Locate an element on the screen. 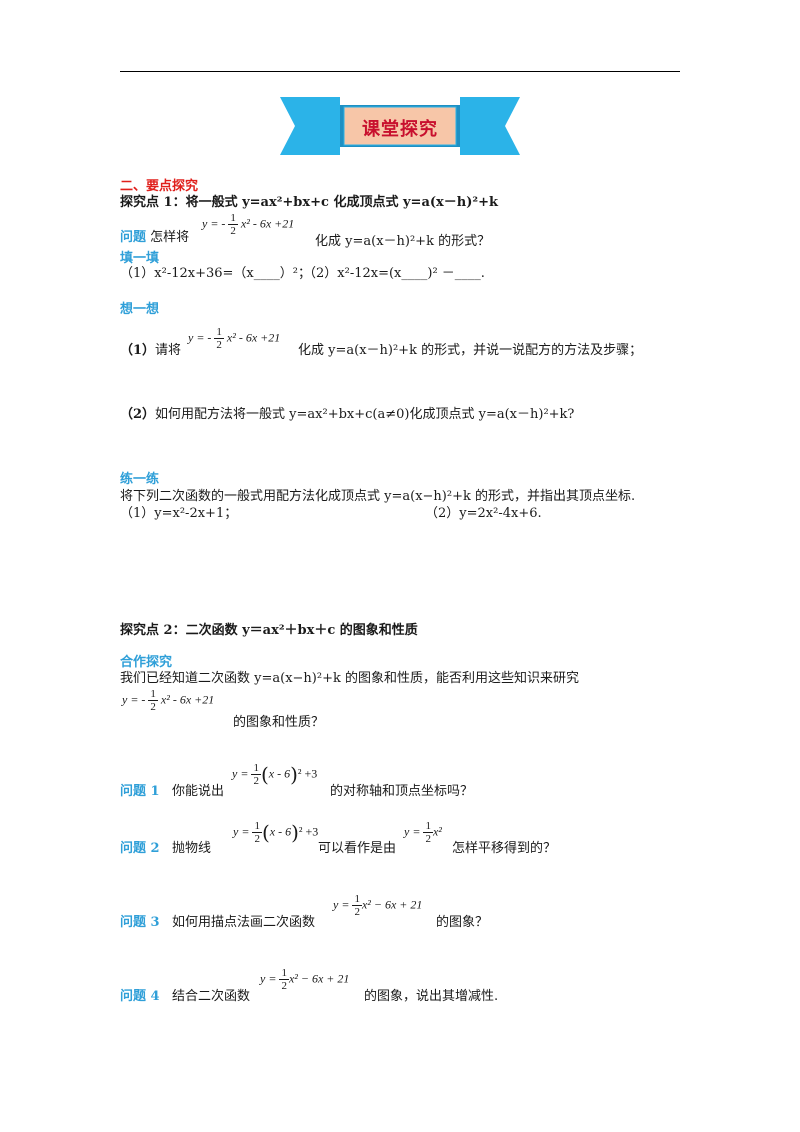 This screenshot has height=1132, width=800. think-heading: 想一想 is located at coordinates (140, 309).